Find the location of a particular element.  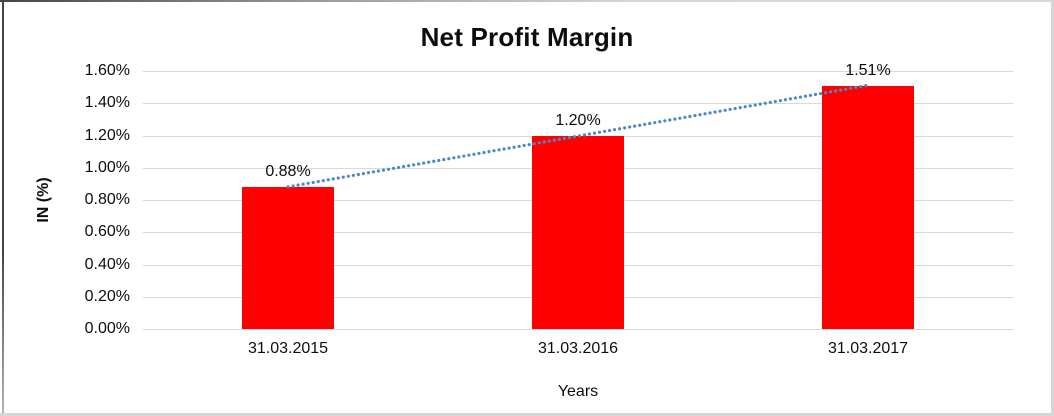

y-tick-label: 0.60% is located at coordinates (107, 232).